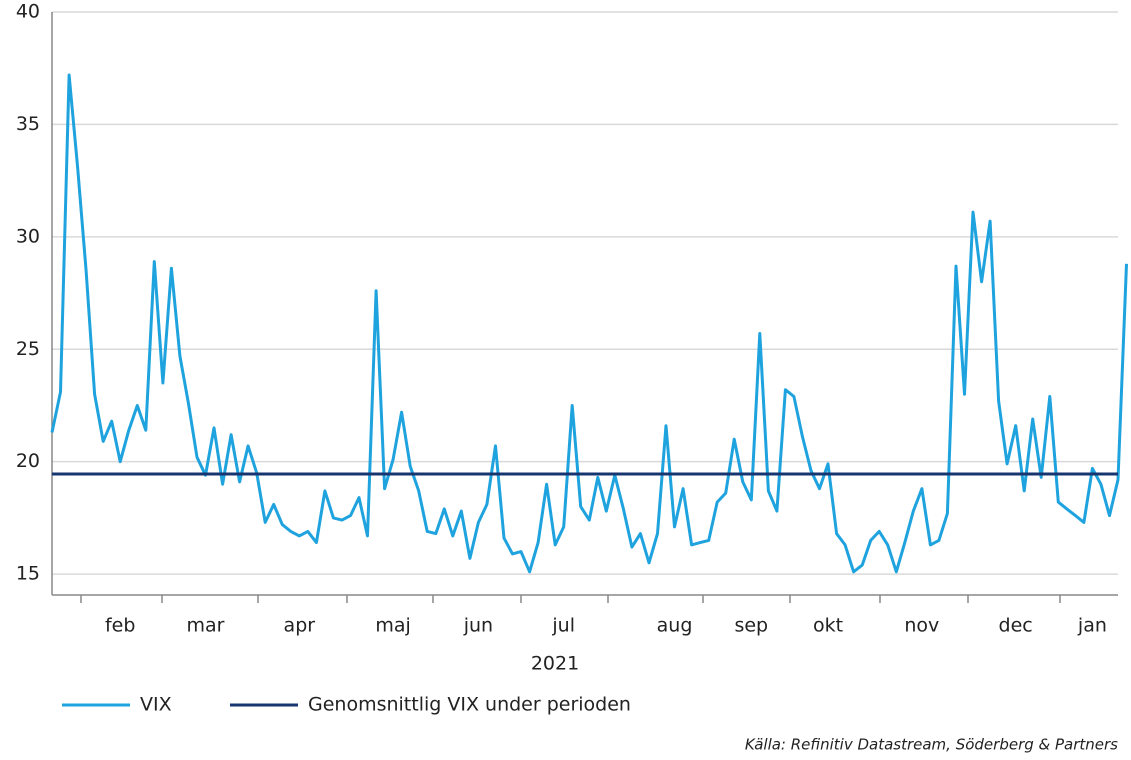 The width and height of the screenshot is (1131, 760). Describe the element at coordinates (28, 461) in the screenshot. I see `y-tick-label: 20` at that location.